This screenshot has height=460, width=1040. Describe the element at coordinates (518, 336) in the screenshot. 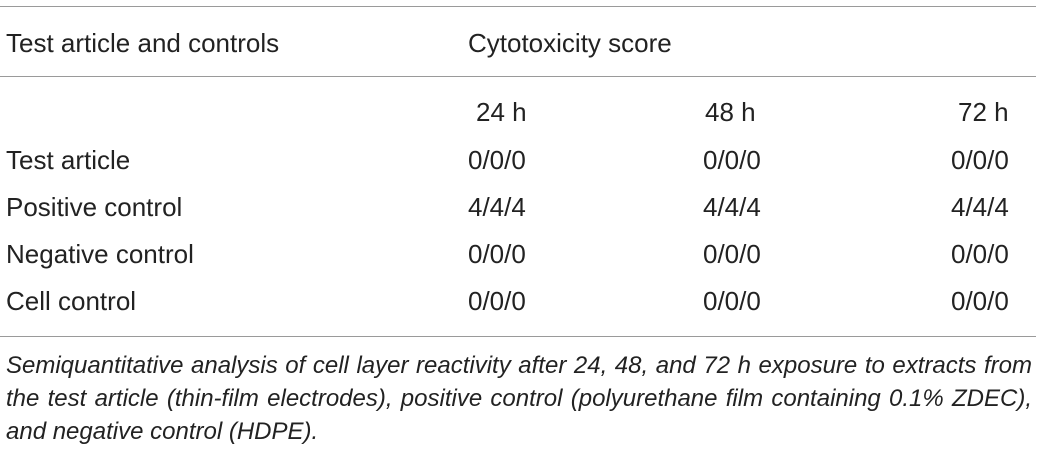

I see `table-bottom-rule` at that location.